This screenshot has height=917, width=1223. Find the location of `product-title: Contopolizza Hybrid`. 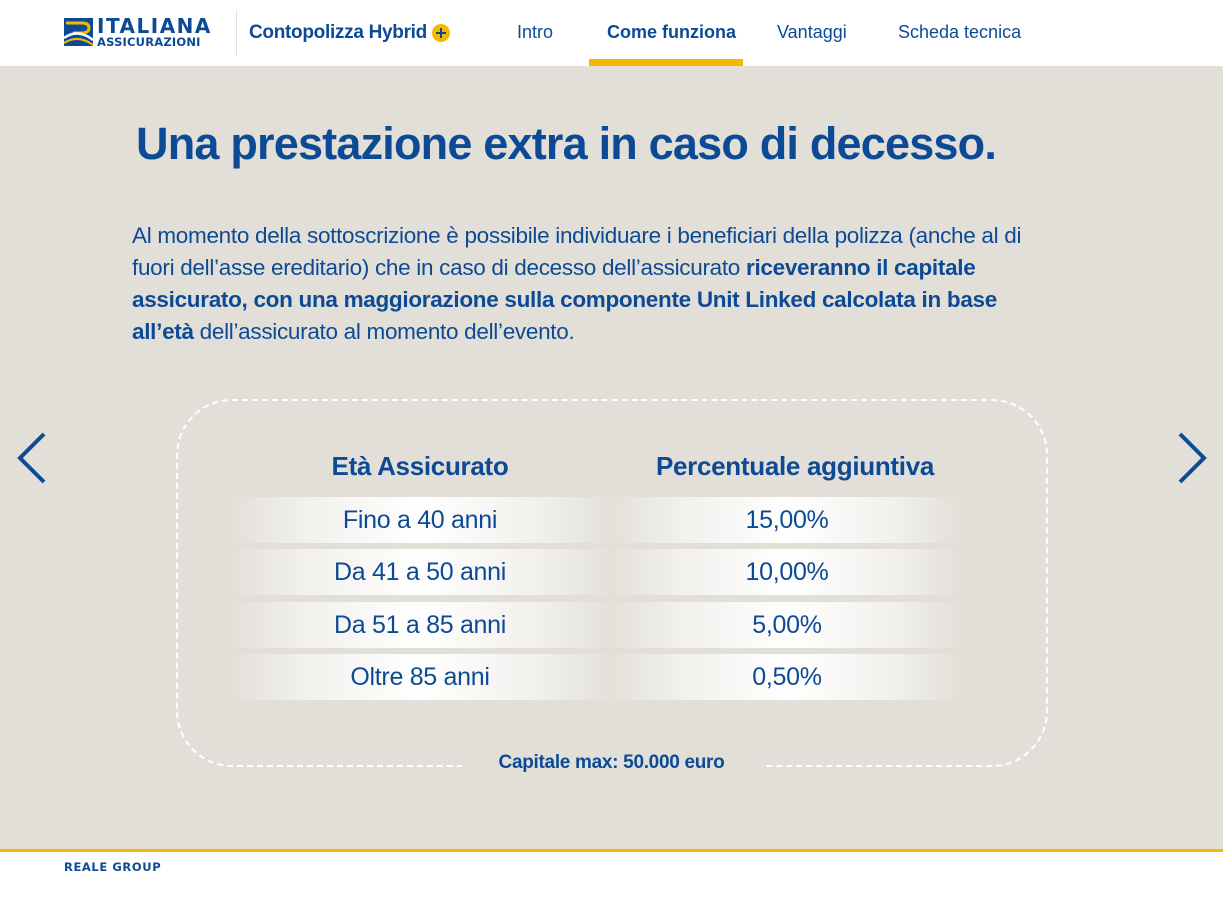

product-title: Contopolizza Hybrid is located at coordinates (349, 33).